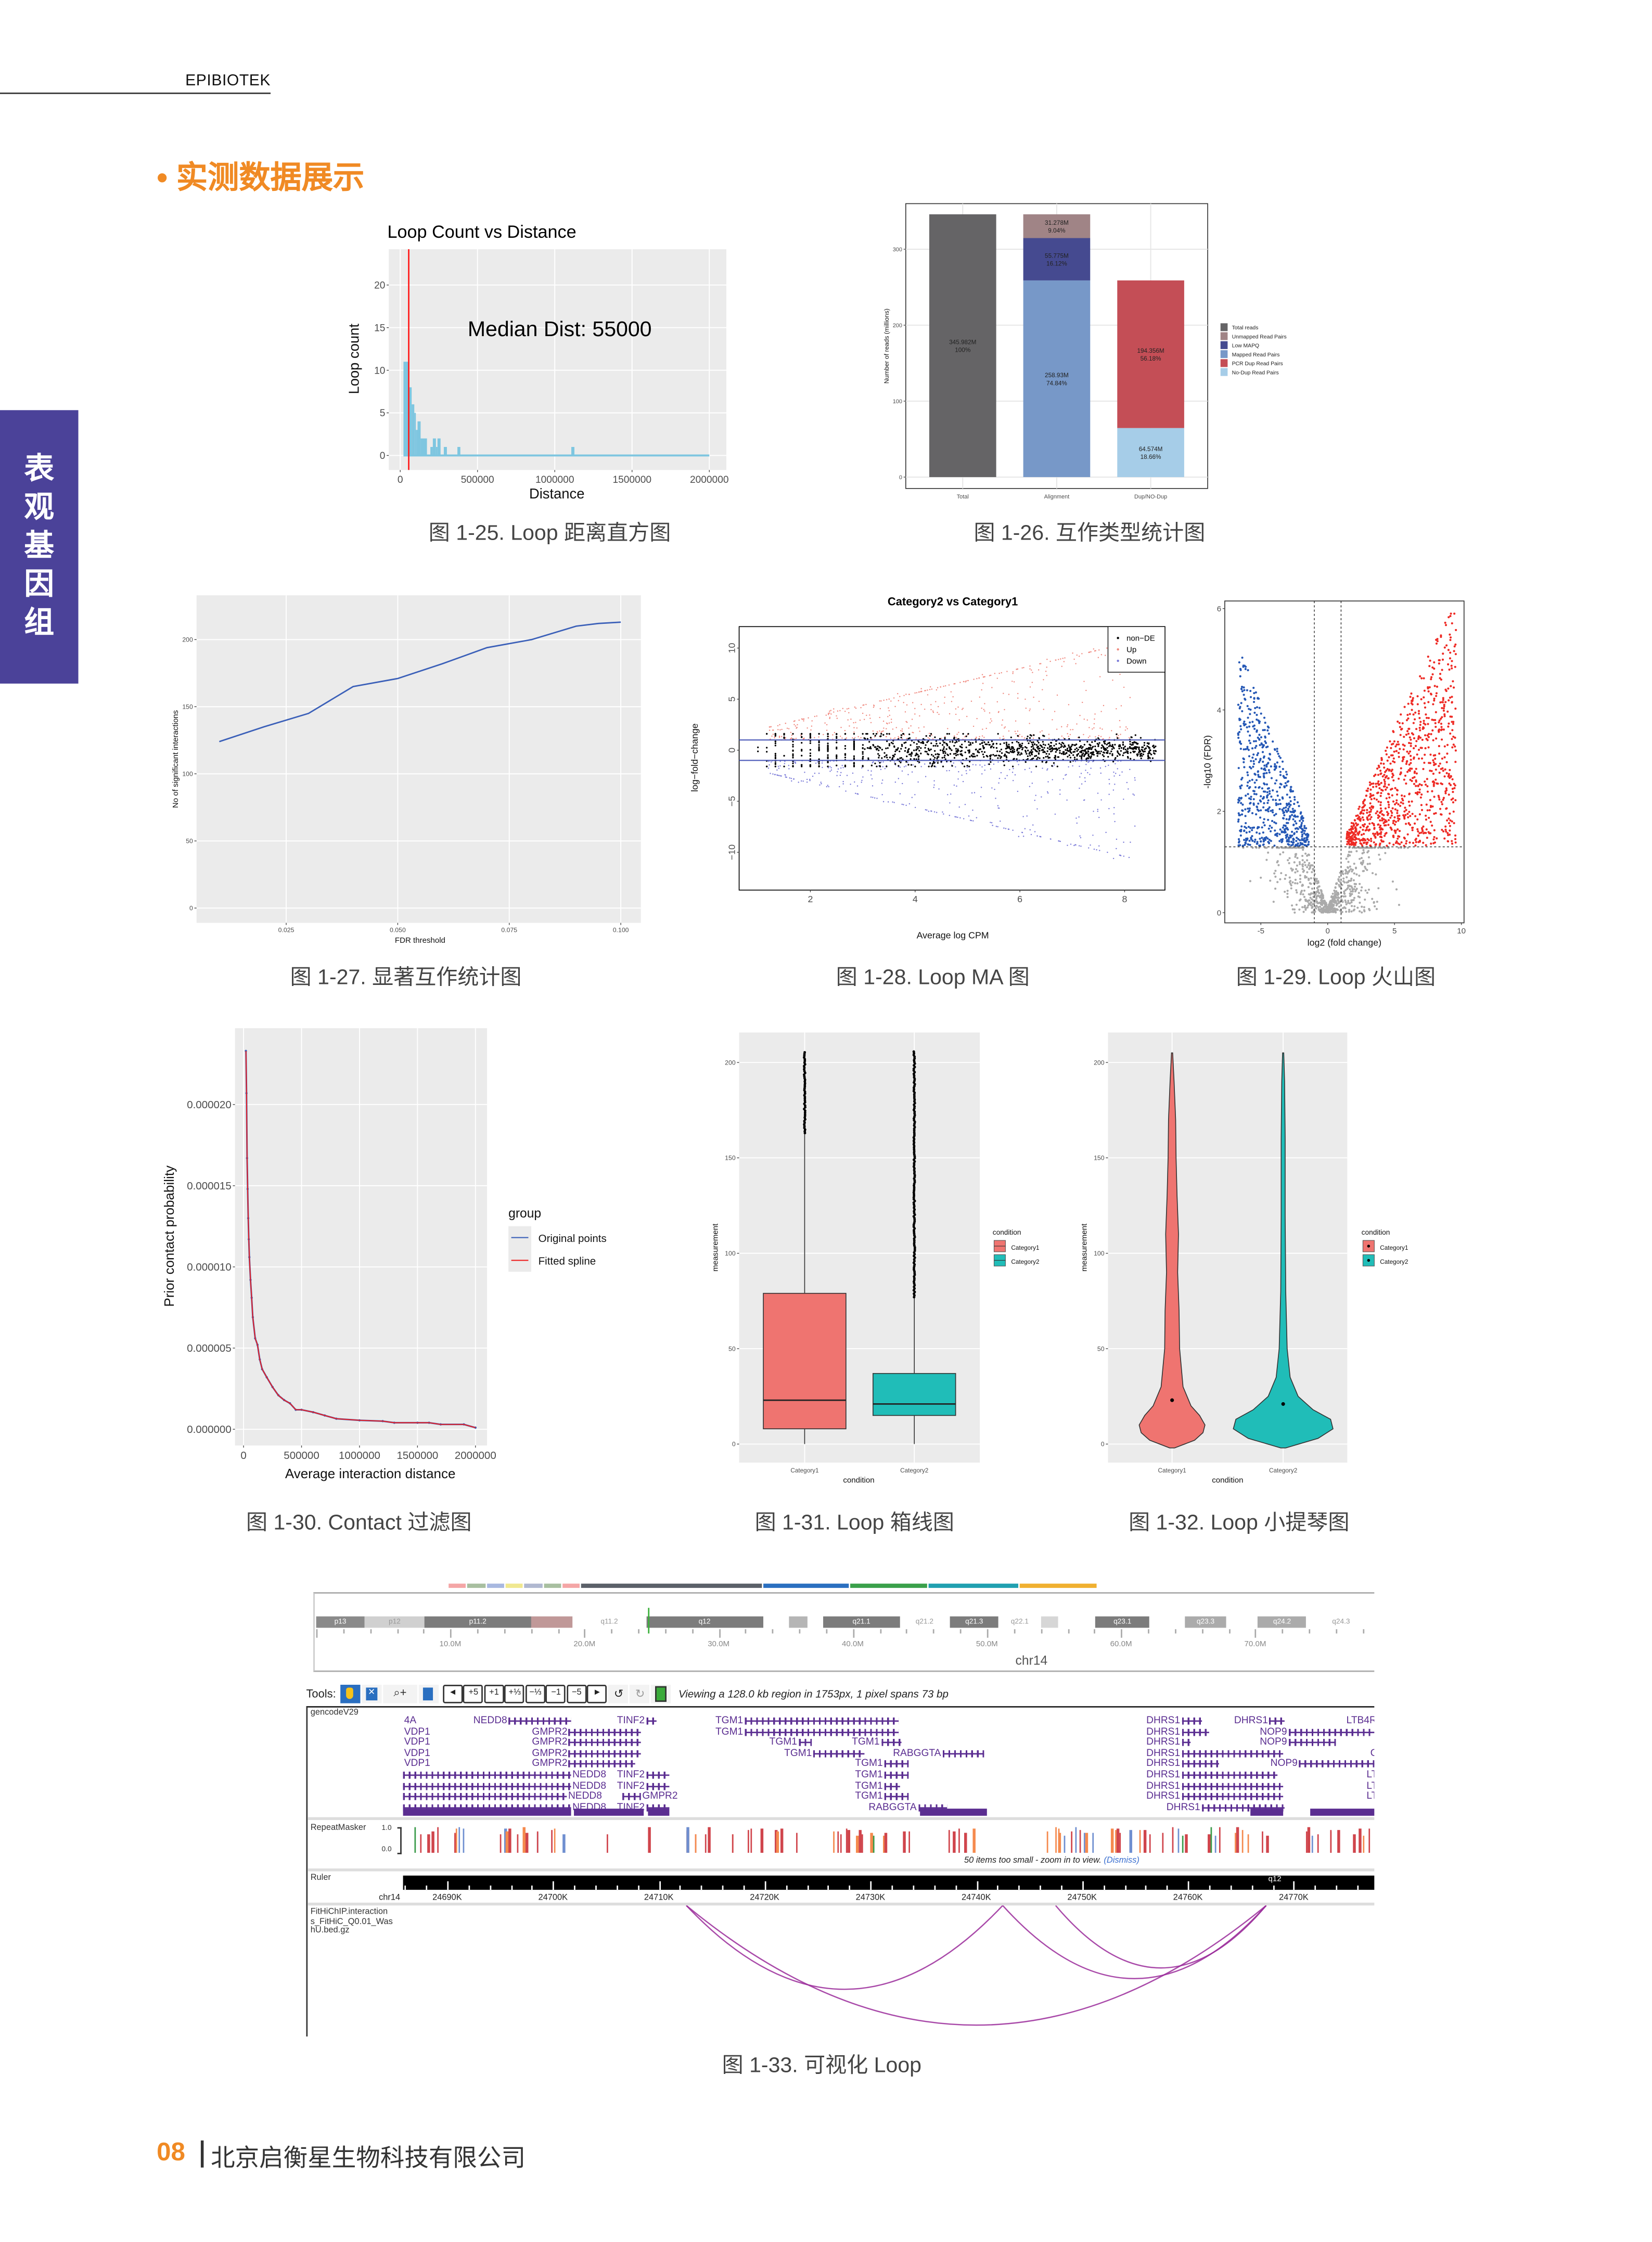 The width and height of the screenshot is (1652, 2242). I want to click on chromosome-color-segment, so click(476, 1585).